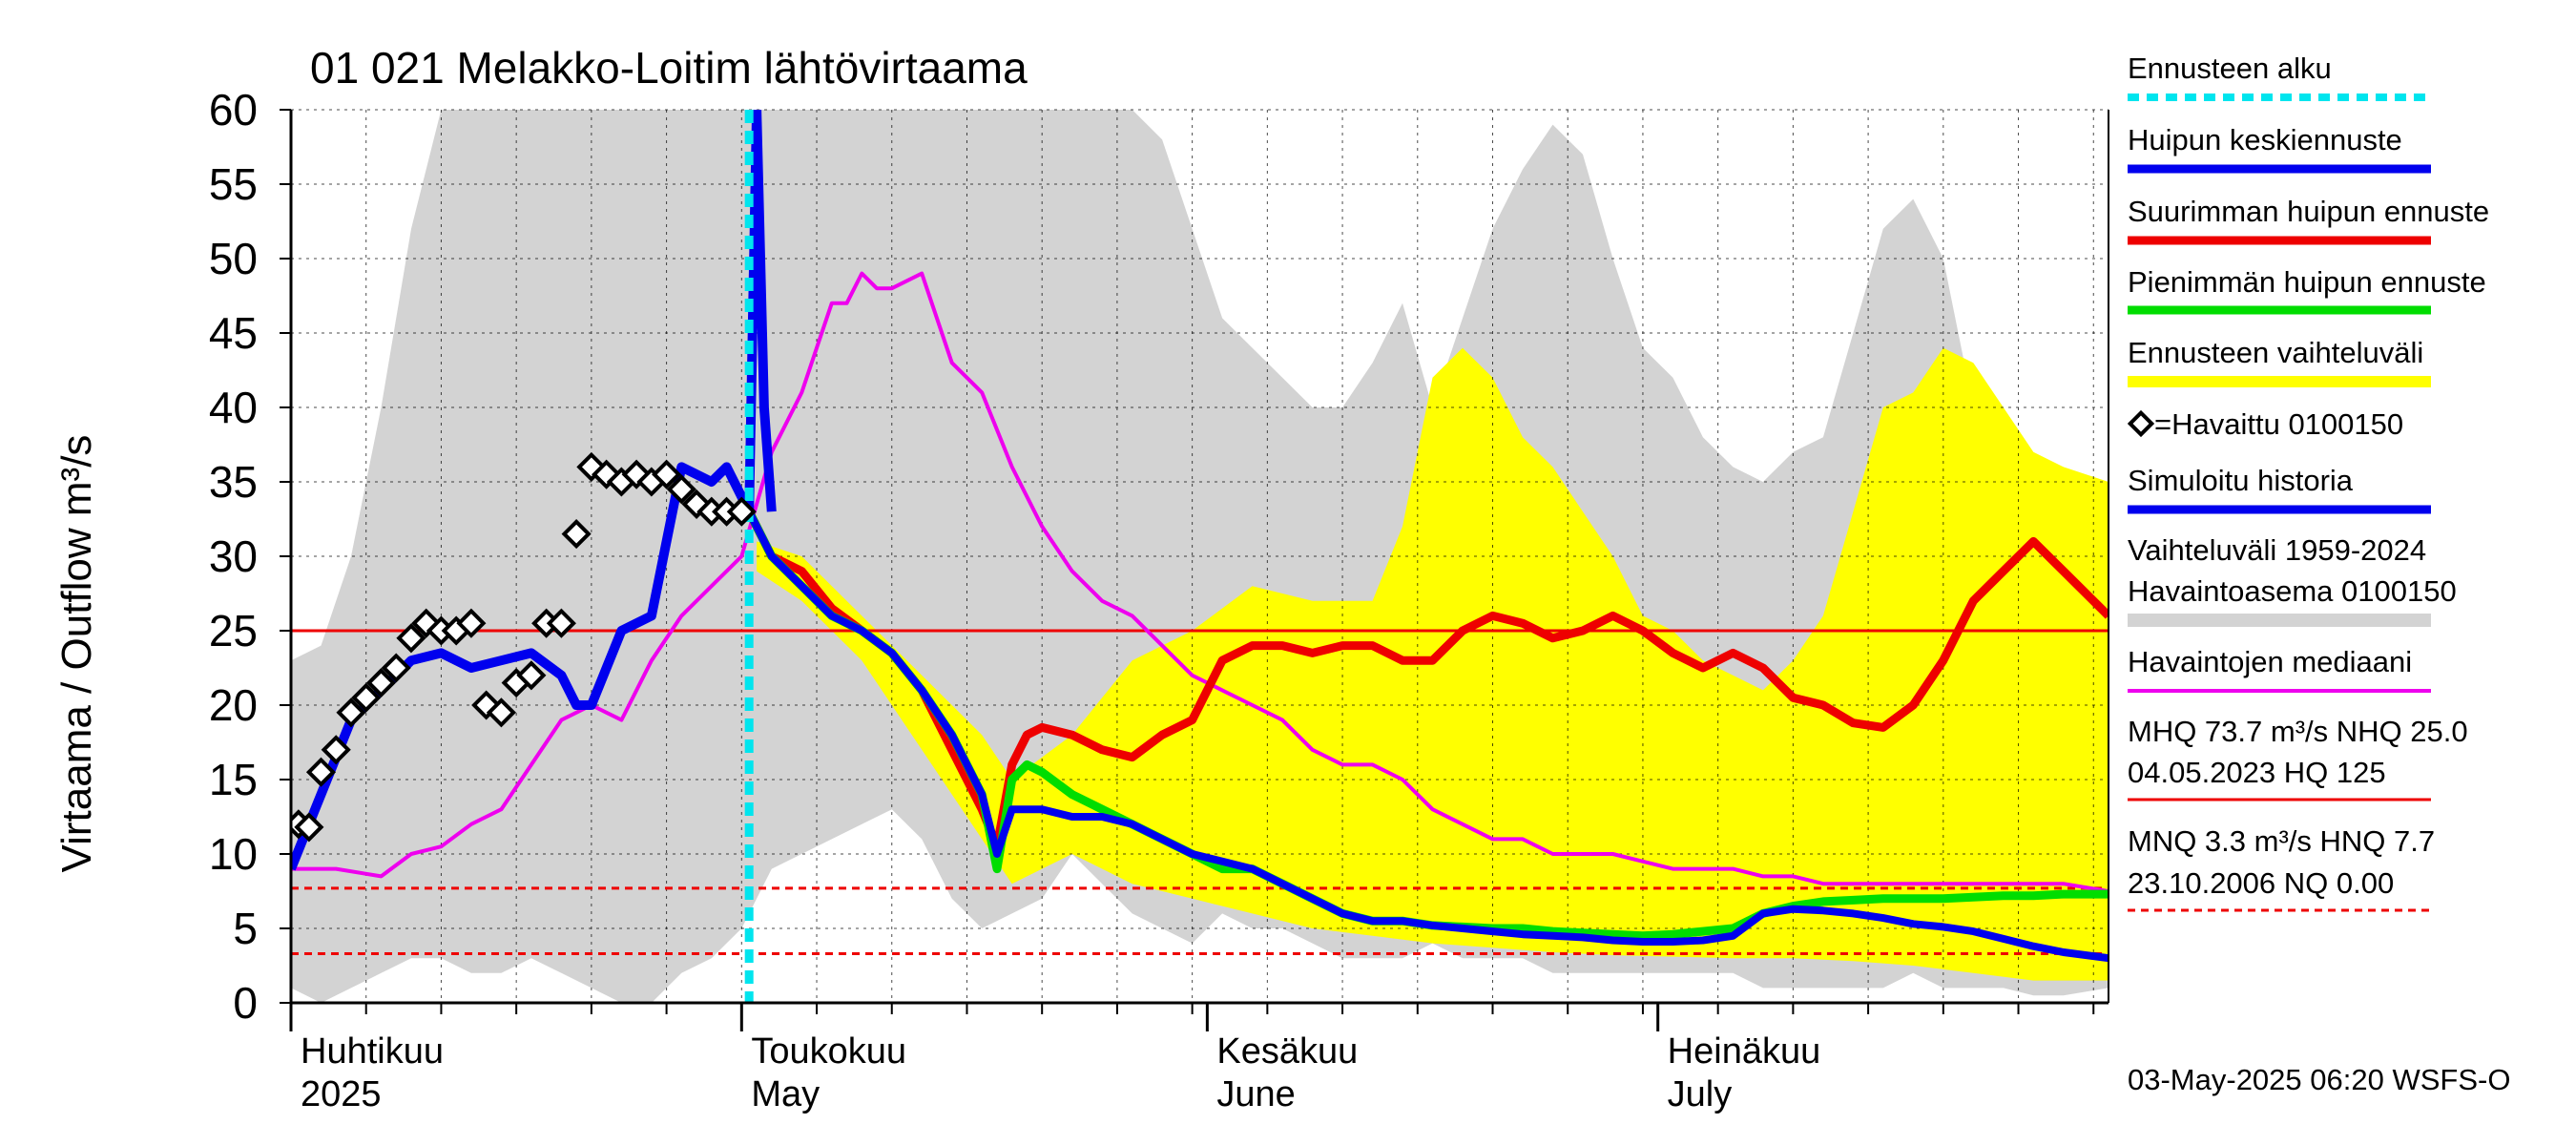 The width and height of the screenshot is (2576, 1145). What do you see at coordinates (76, 654) in the screenshot?
I see `y-axis-label: Virtaama / Outflow m³/s` at bounding box center [76, 654].